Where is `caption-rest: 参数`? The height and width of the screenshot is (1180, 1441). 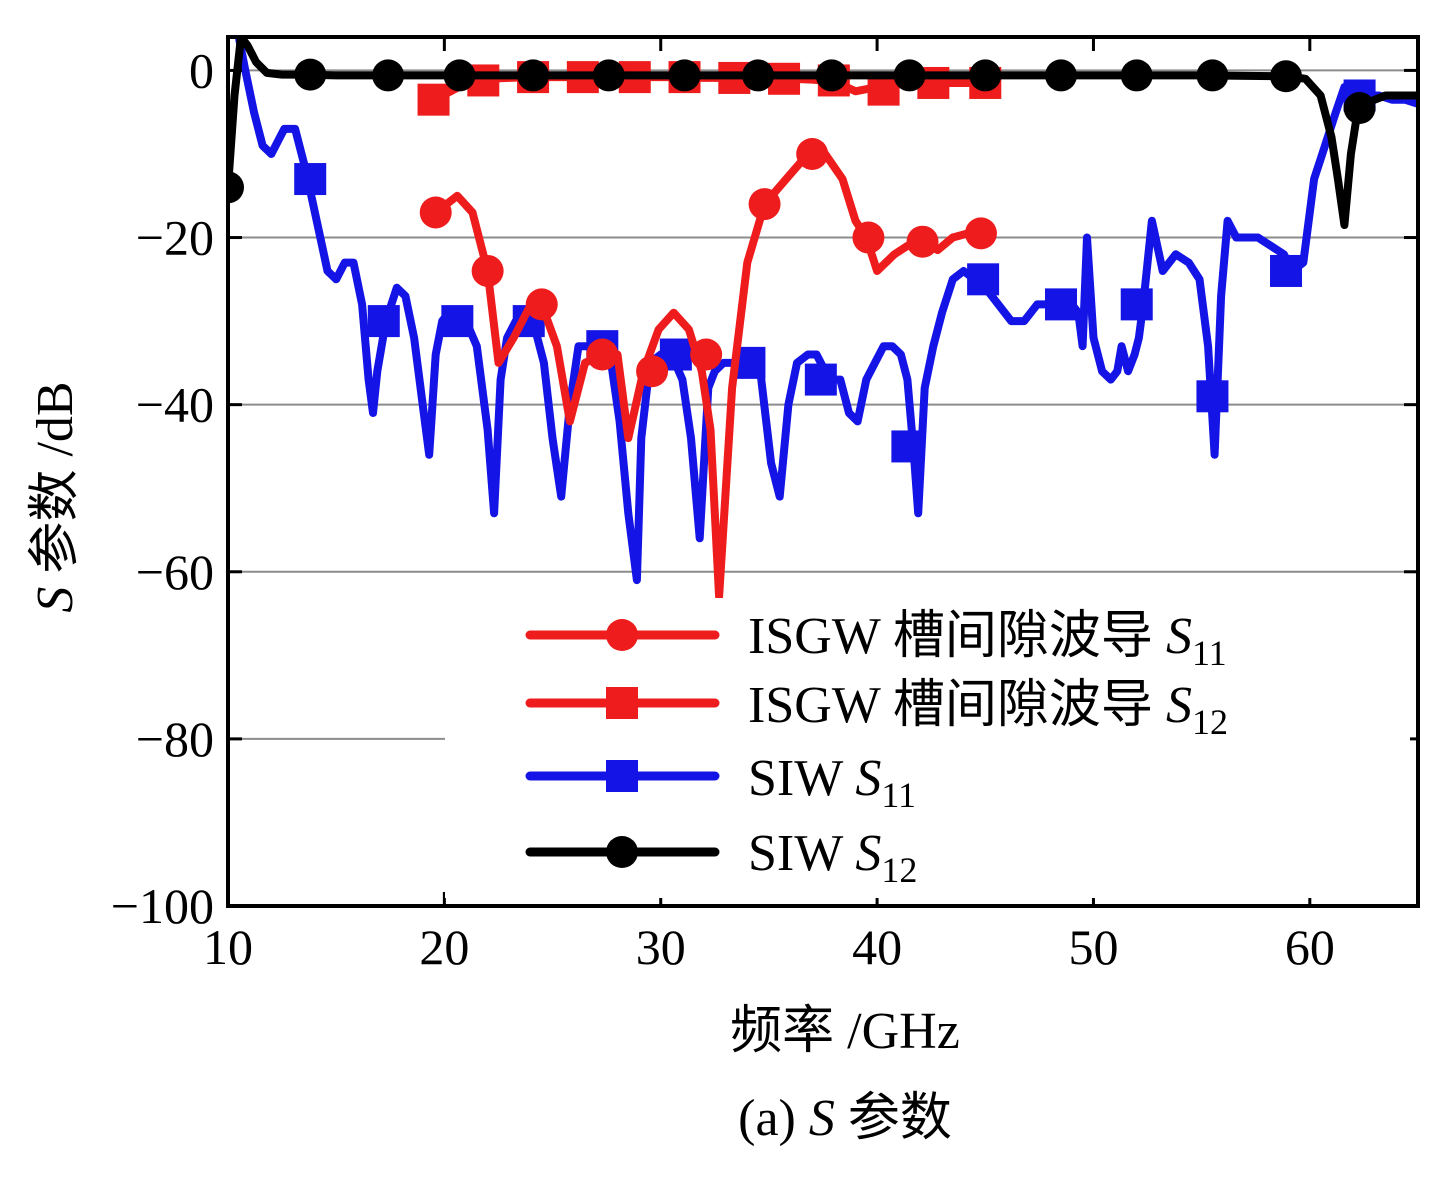 caption-rest: 参数 is located at coordinates (893, 1118).